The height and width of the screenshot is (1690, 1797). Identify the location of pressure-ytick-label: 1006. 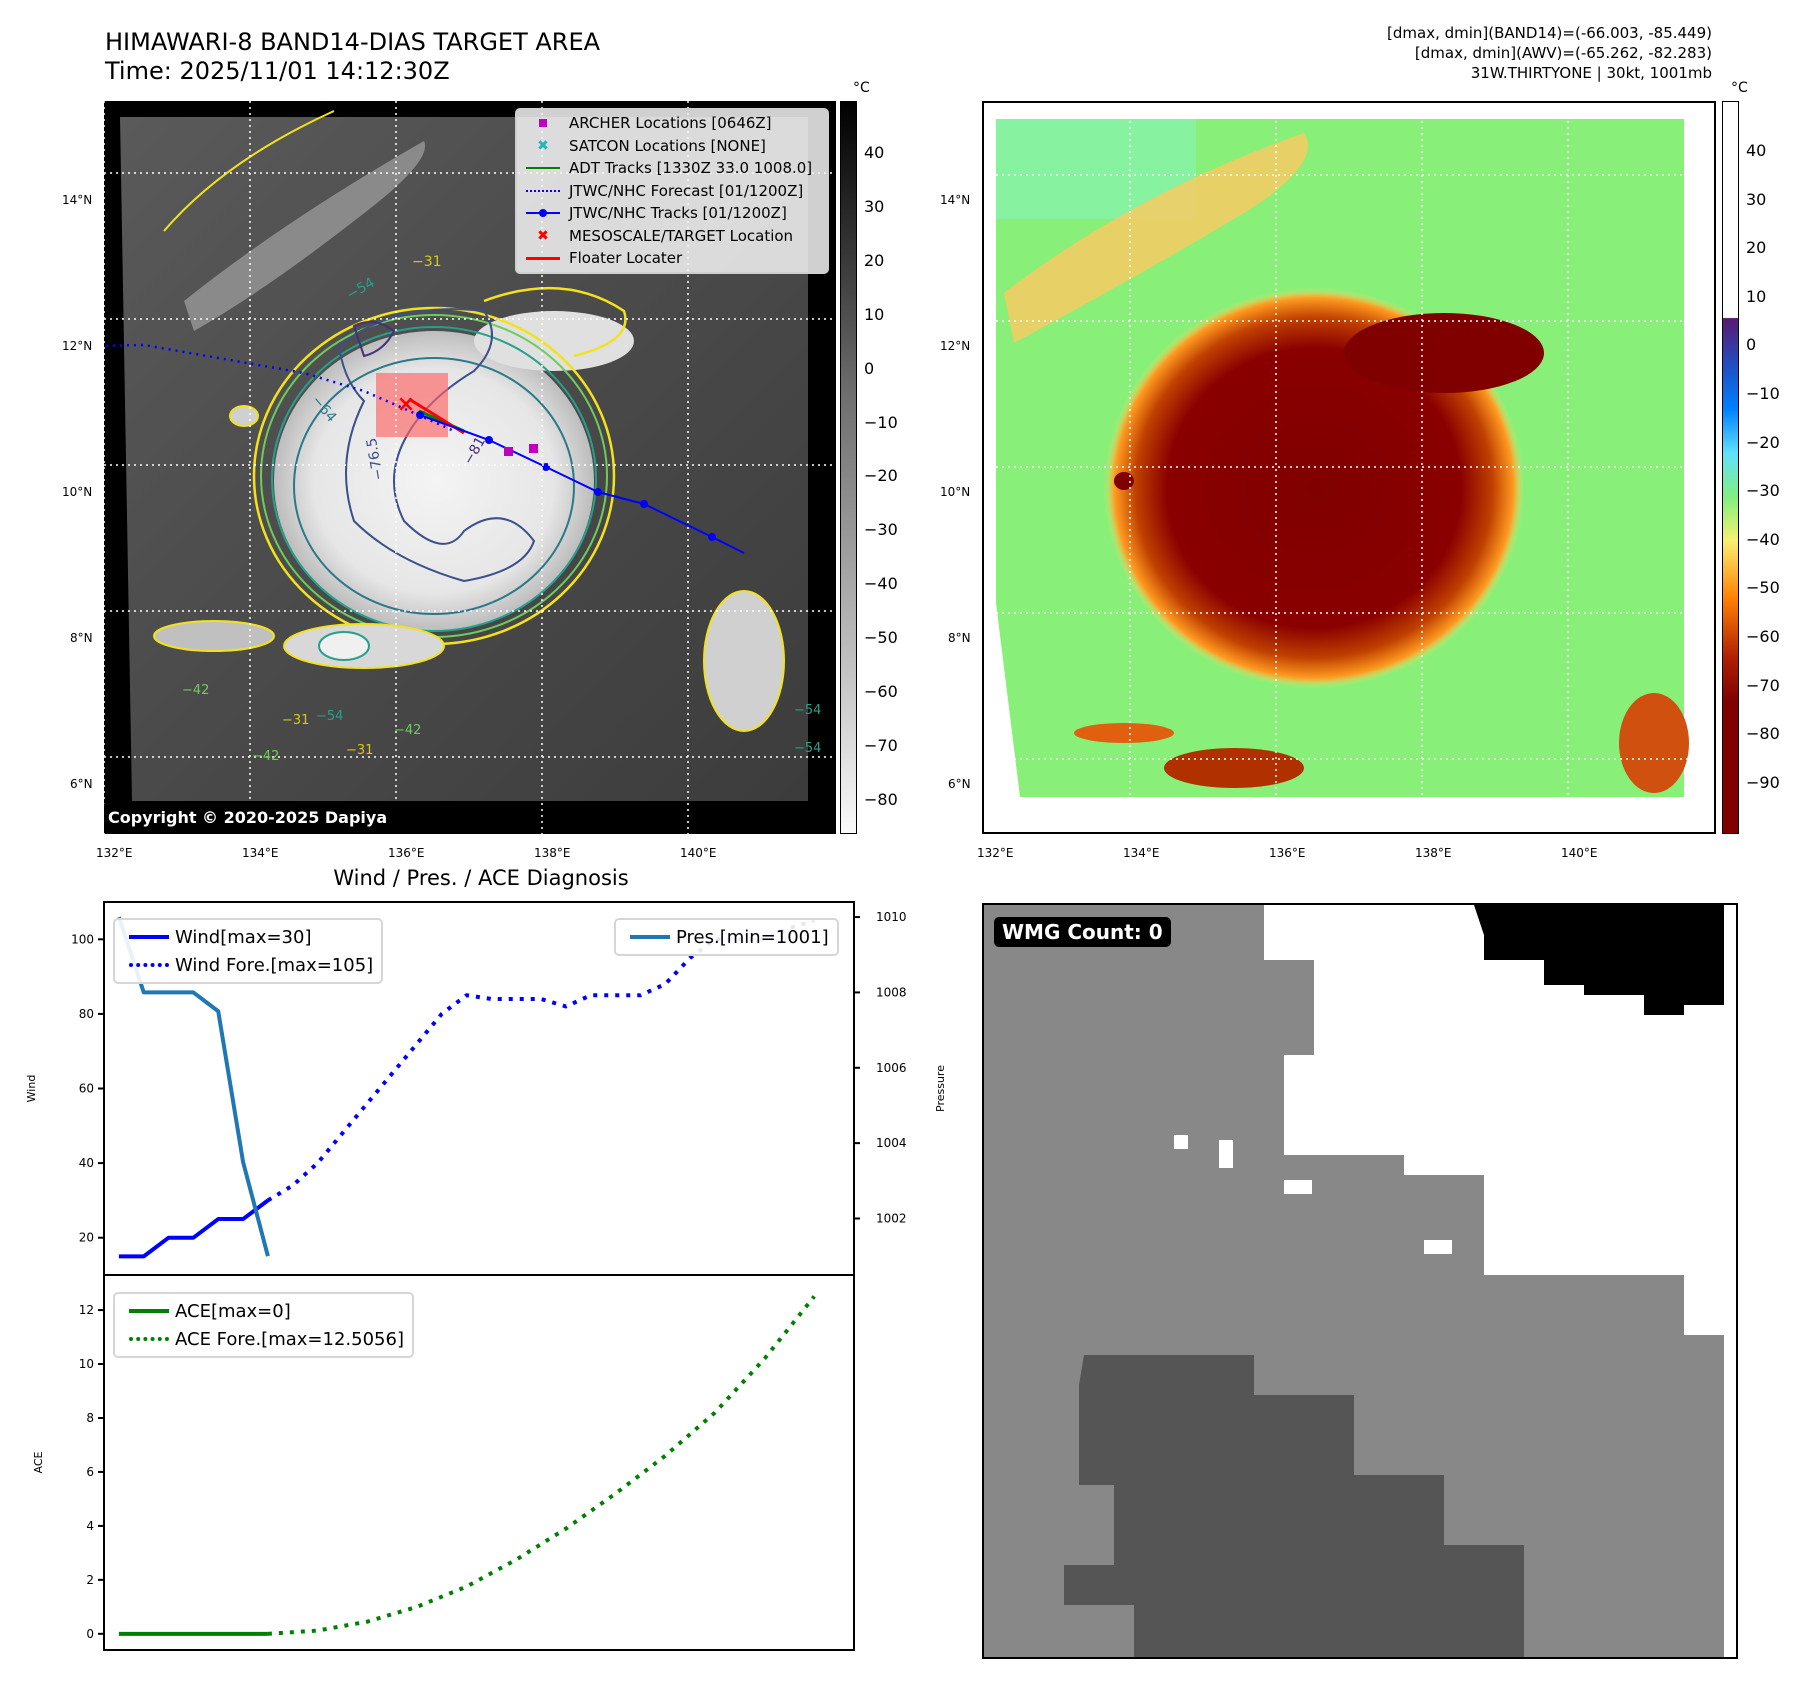
(891, 1068).